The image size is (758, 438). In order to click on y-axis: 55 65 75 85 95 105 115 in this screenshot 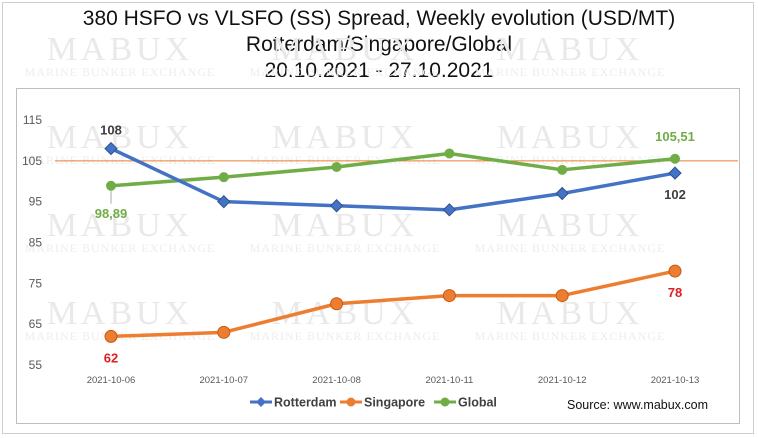, I will do `click(32, 242)`.